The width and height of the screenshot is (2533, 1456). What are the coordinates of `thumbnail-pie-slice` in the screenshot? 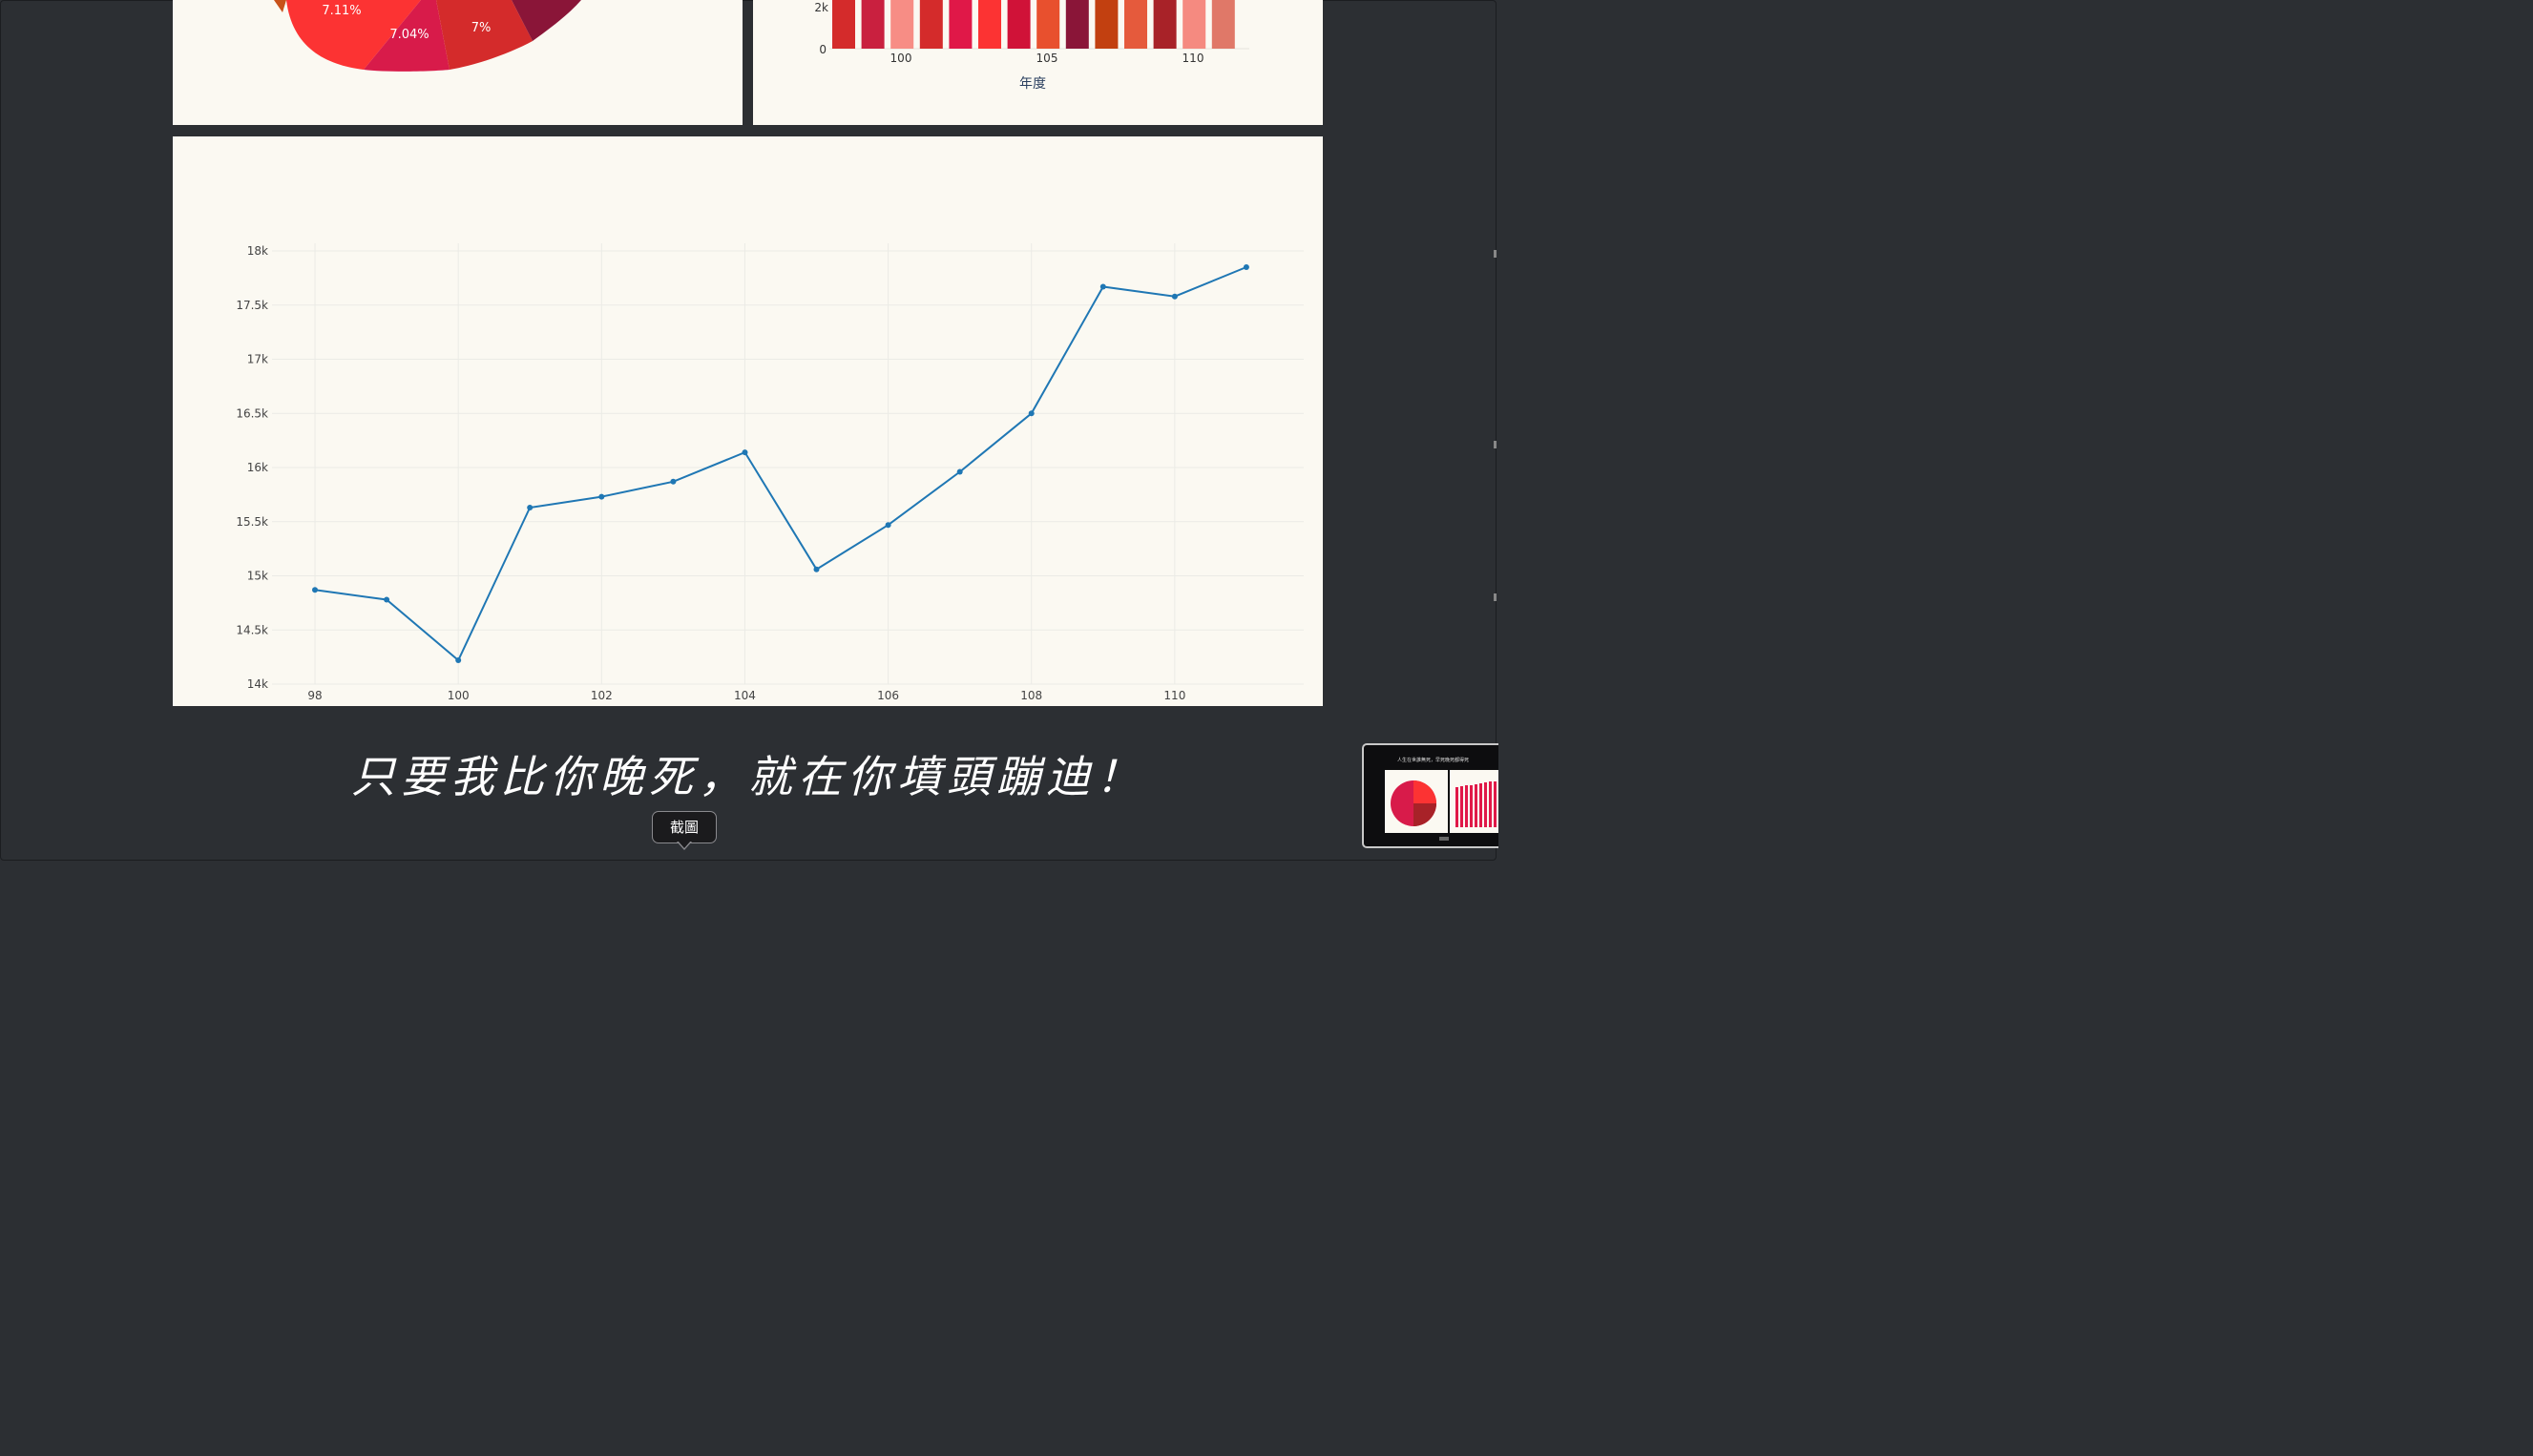 It's located at (1424, 792).